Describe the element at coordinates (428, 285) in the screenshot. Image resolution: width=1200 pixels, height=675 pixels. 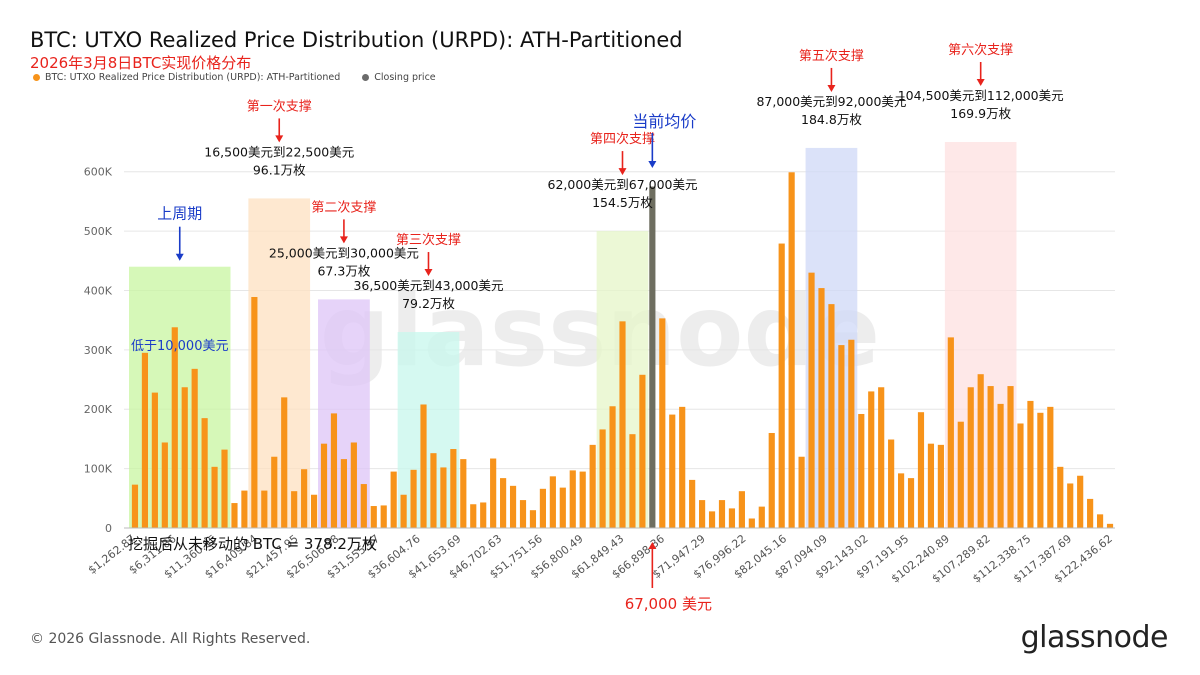
I see `zone-range: 36,500美元到43,000美元` at that location.